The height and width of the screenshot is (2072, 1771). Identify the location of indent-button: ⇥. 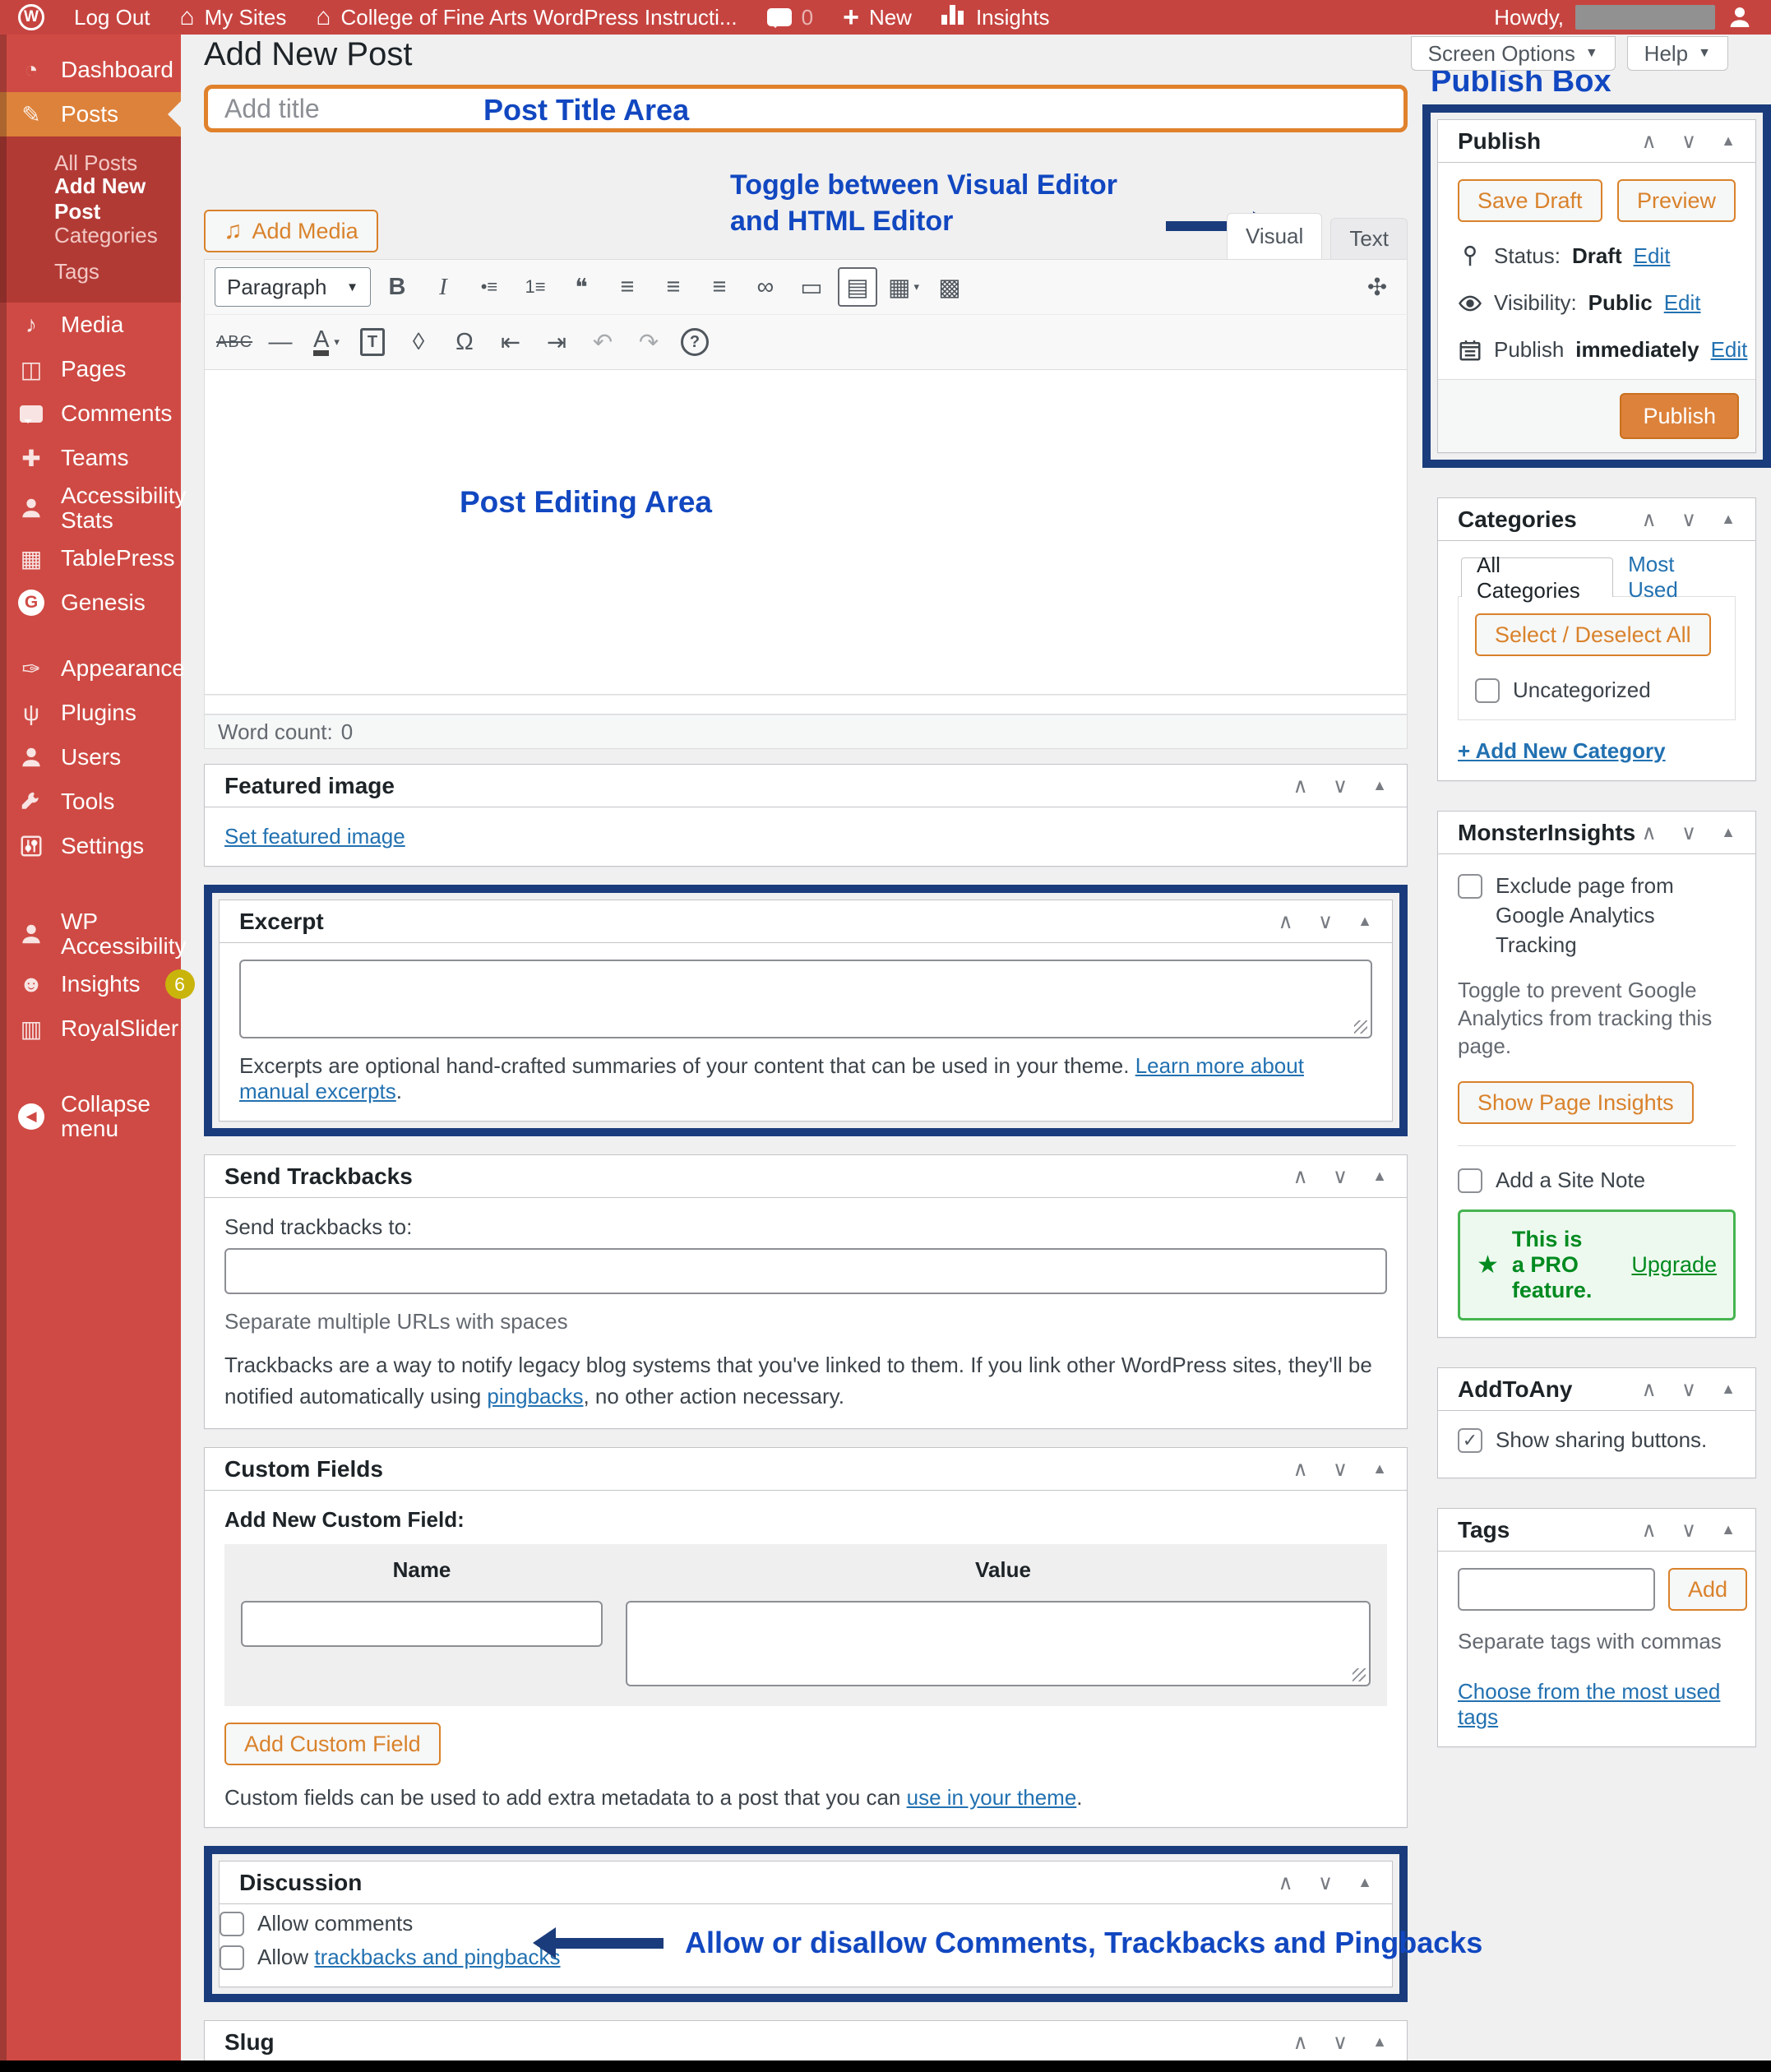
(556, 342).